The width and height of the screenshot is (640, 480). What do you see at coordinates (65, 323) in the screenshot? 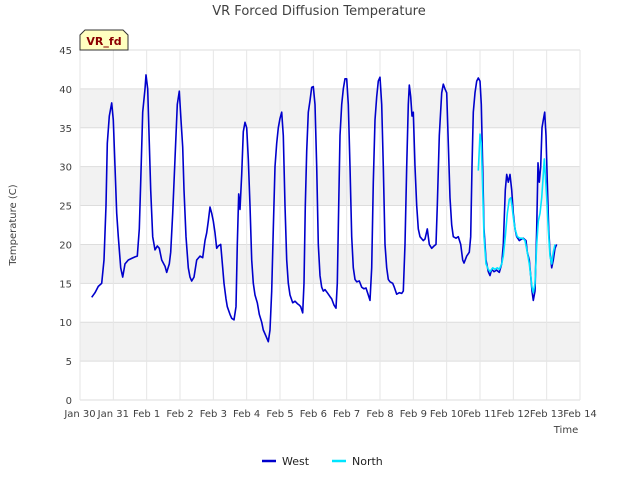
I see `y-tick-label: 10` at bounding box center [65, 323].